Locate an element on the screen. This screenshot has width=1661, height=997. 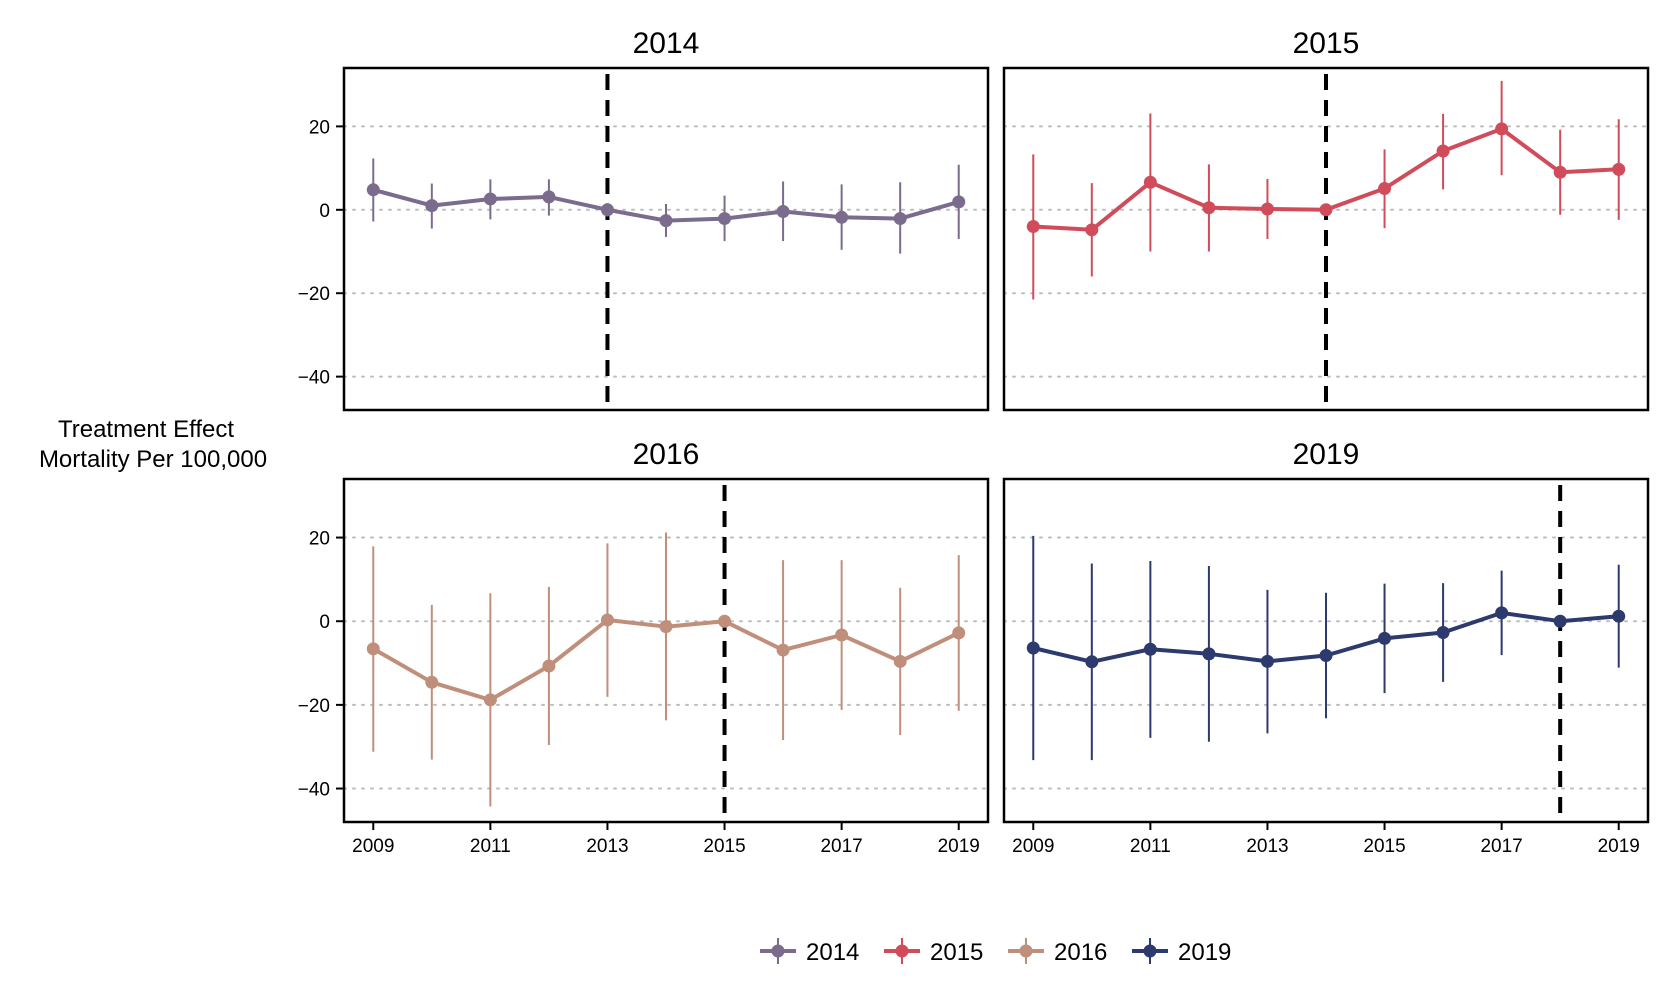
legend-item-2015: 2015 is located at coordinates (933, 952).